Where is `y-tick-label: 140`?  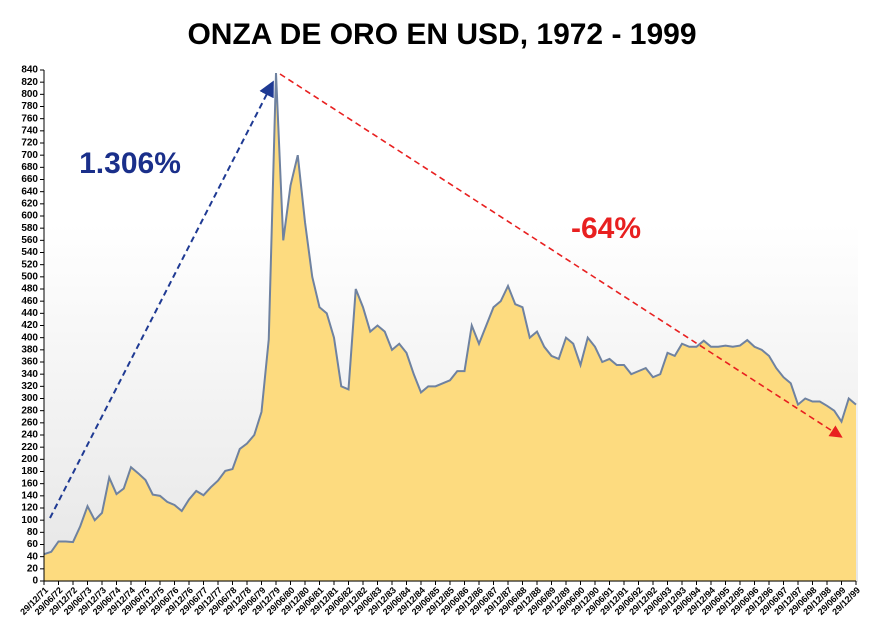
y-tick-label: 140 is located at coordinates (29, 495).